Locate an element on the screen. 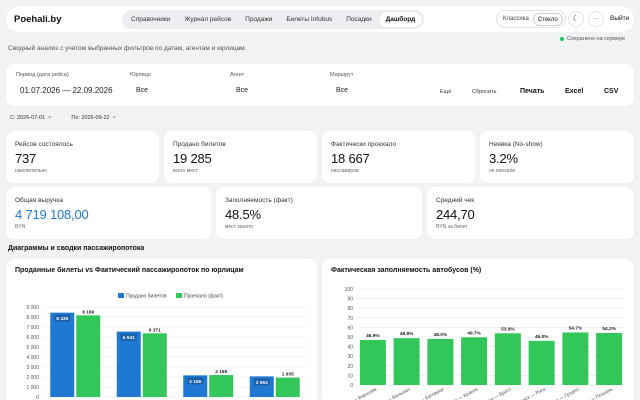  data-label: 2 063 is located at coordinates (262, 383).